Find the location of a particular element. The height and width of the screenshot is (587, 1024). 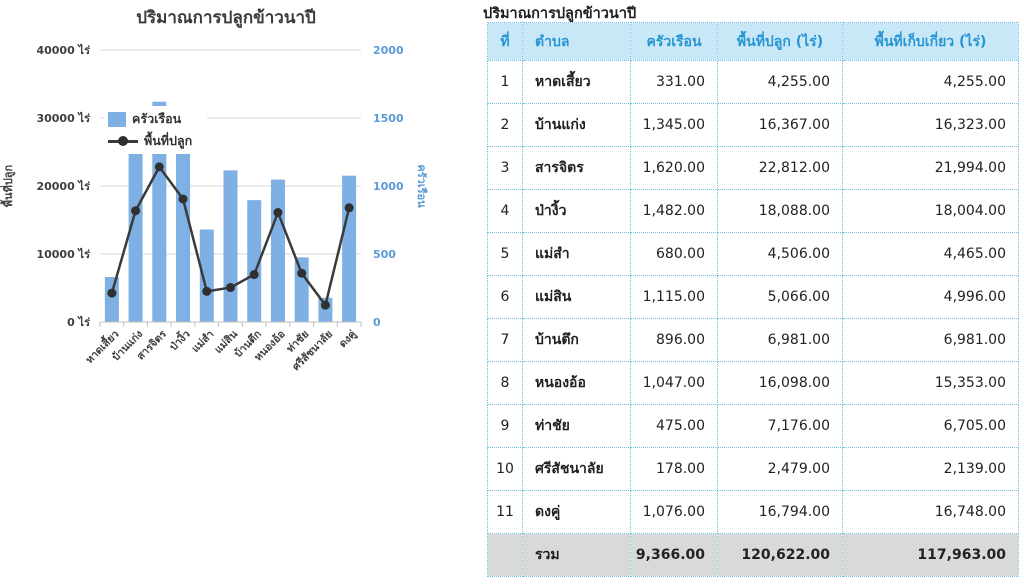

x-axis-label: แม่สำ is located at coordinates (203, 341).